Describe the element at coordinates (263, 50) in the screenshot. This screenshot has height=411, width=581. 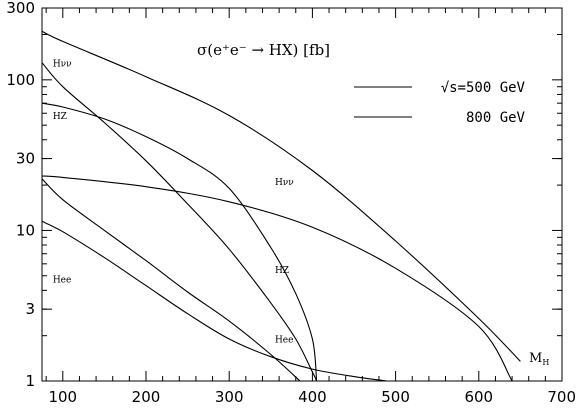
I see `chart-title: σ(e⁺e⁻ → HX) [fb]` at that location.